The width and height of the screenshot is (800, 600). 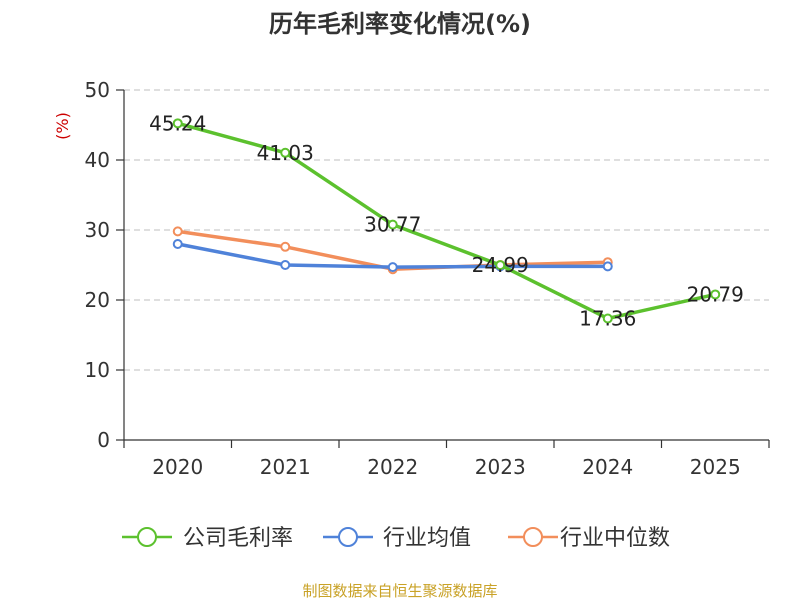 What do you see at coordinates (97, 230) in the screenshot?
I see `y-tick-label-30: 30` at bounding box center [97, 230].